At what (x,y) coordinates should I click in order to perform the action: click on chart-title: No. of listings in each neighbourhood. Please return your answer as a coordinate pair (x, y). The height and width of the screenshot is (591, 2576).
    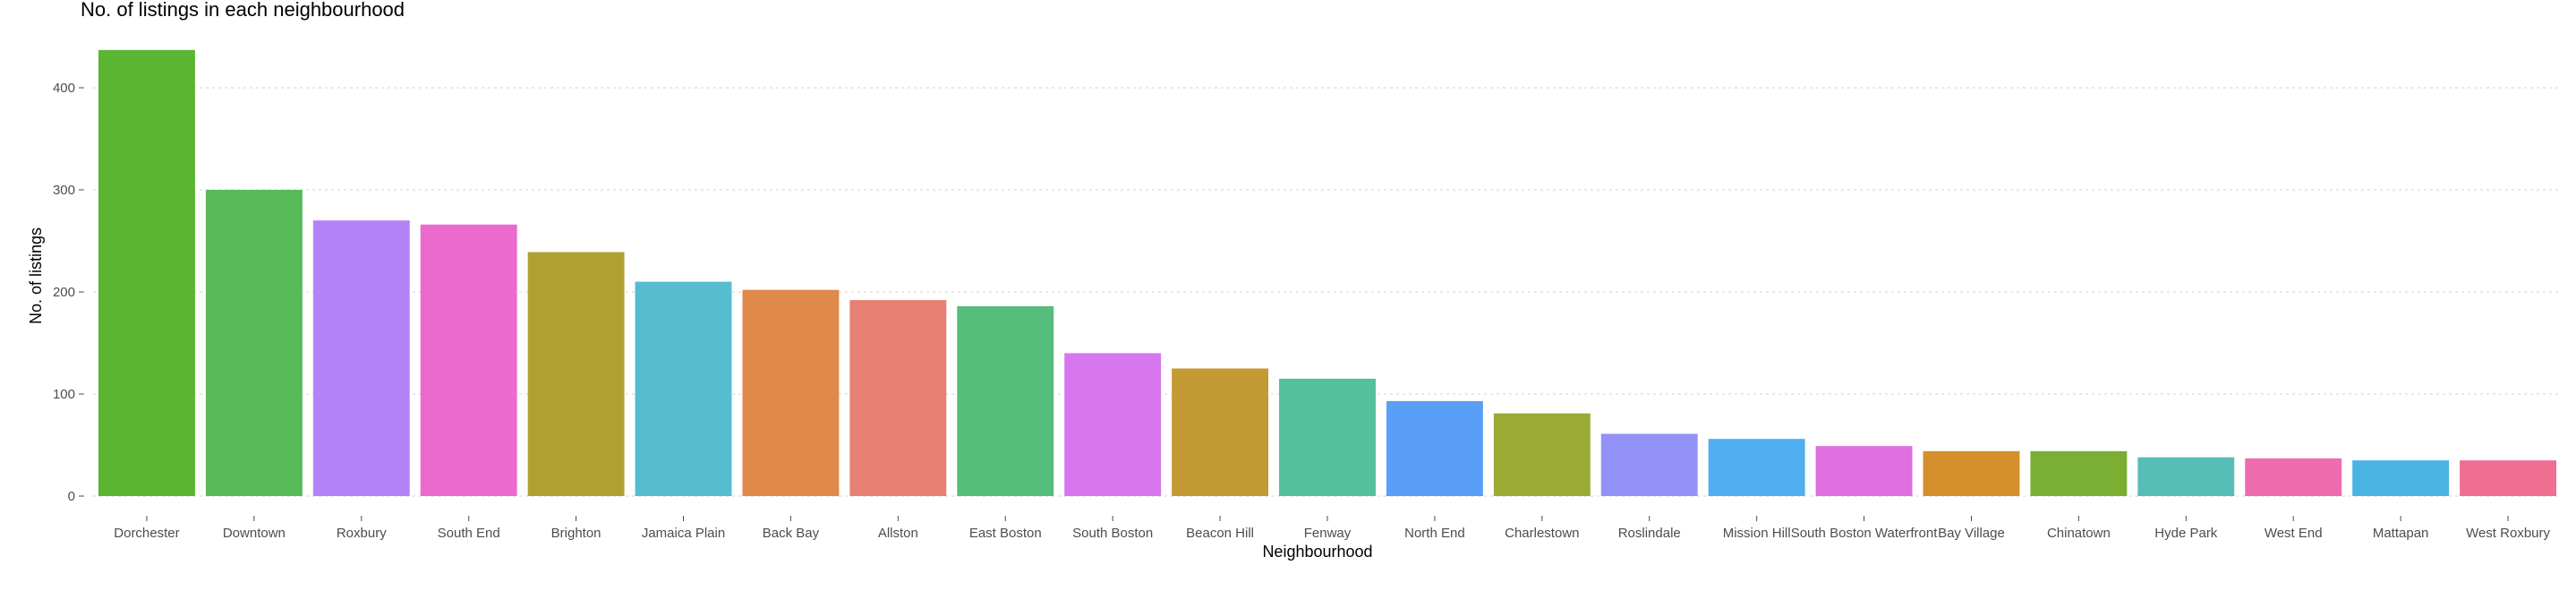
    Looking at the image, I should click on (243, 10).